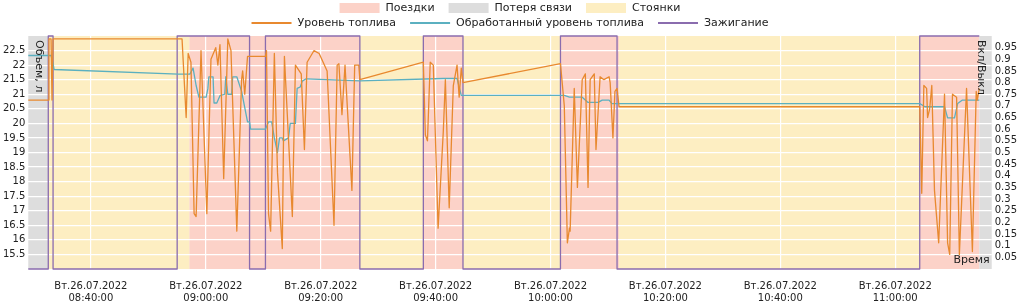 The width and height of the screenshot is (1024, 307). I want to click on y2-tick-label: 0.35, so click(1005, 187).